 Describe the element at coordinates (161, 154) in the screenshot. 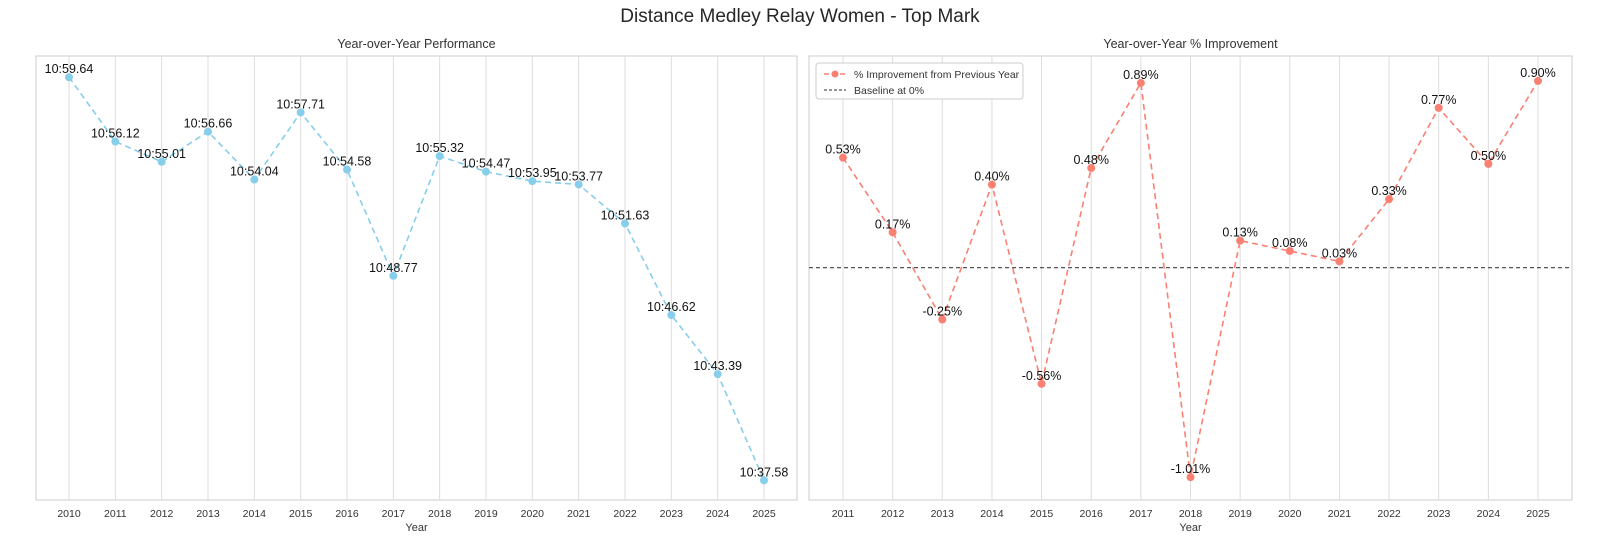

I see `data-label-performance: 10:55.01` at that location.